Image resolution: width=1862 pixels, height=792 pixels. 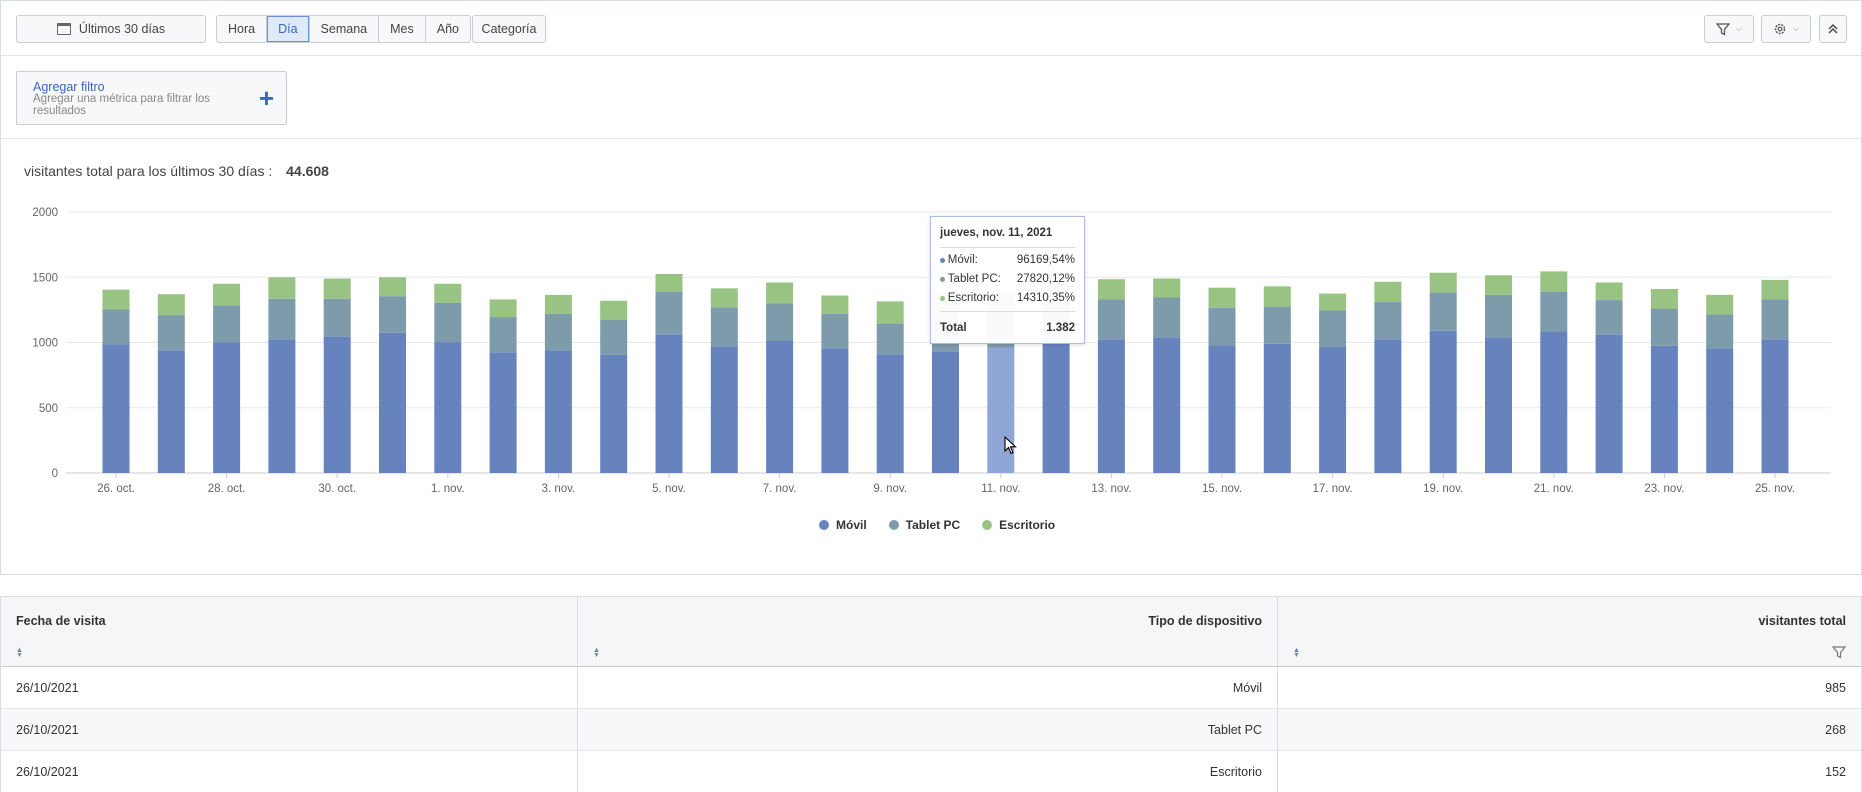 I want to click on granularity-ano: Año, so click(x=447, y=29).